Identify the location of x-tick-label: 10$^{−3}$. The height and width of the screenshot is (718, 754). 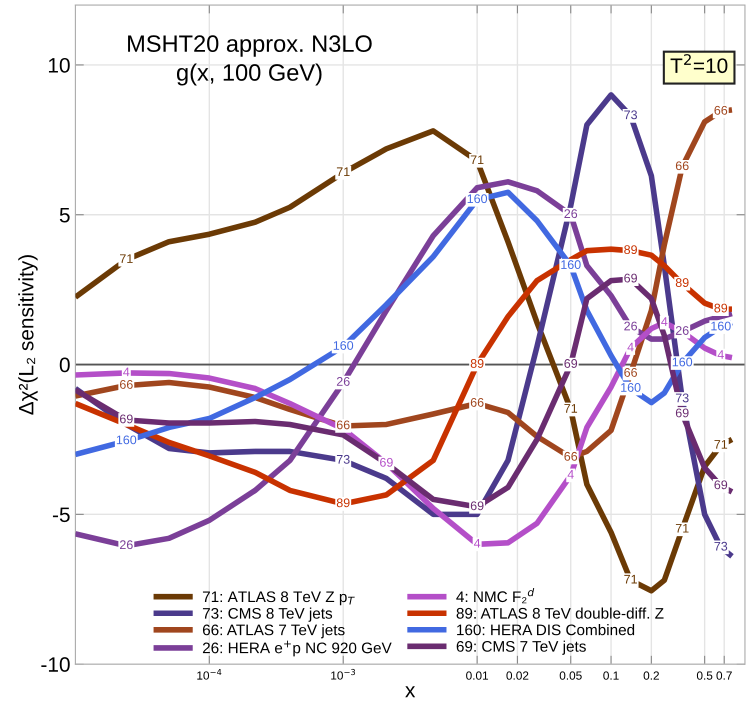
(343, 674).